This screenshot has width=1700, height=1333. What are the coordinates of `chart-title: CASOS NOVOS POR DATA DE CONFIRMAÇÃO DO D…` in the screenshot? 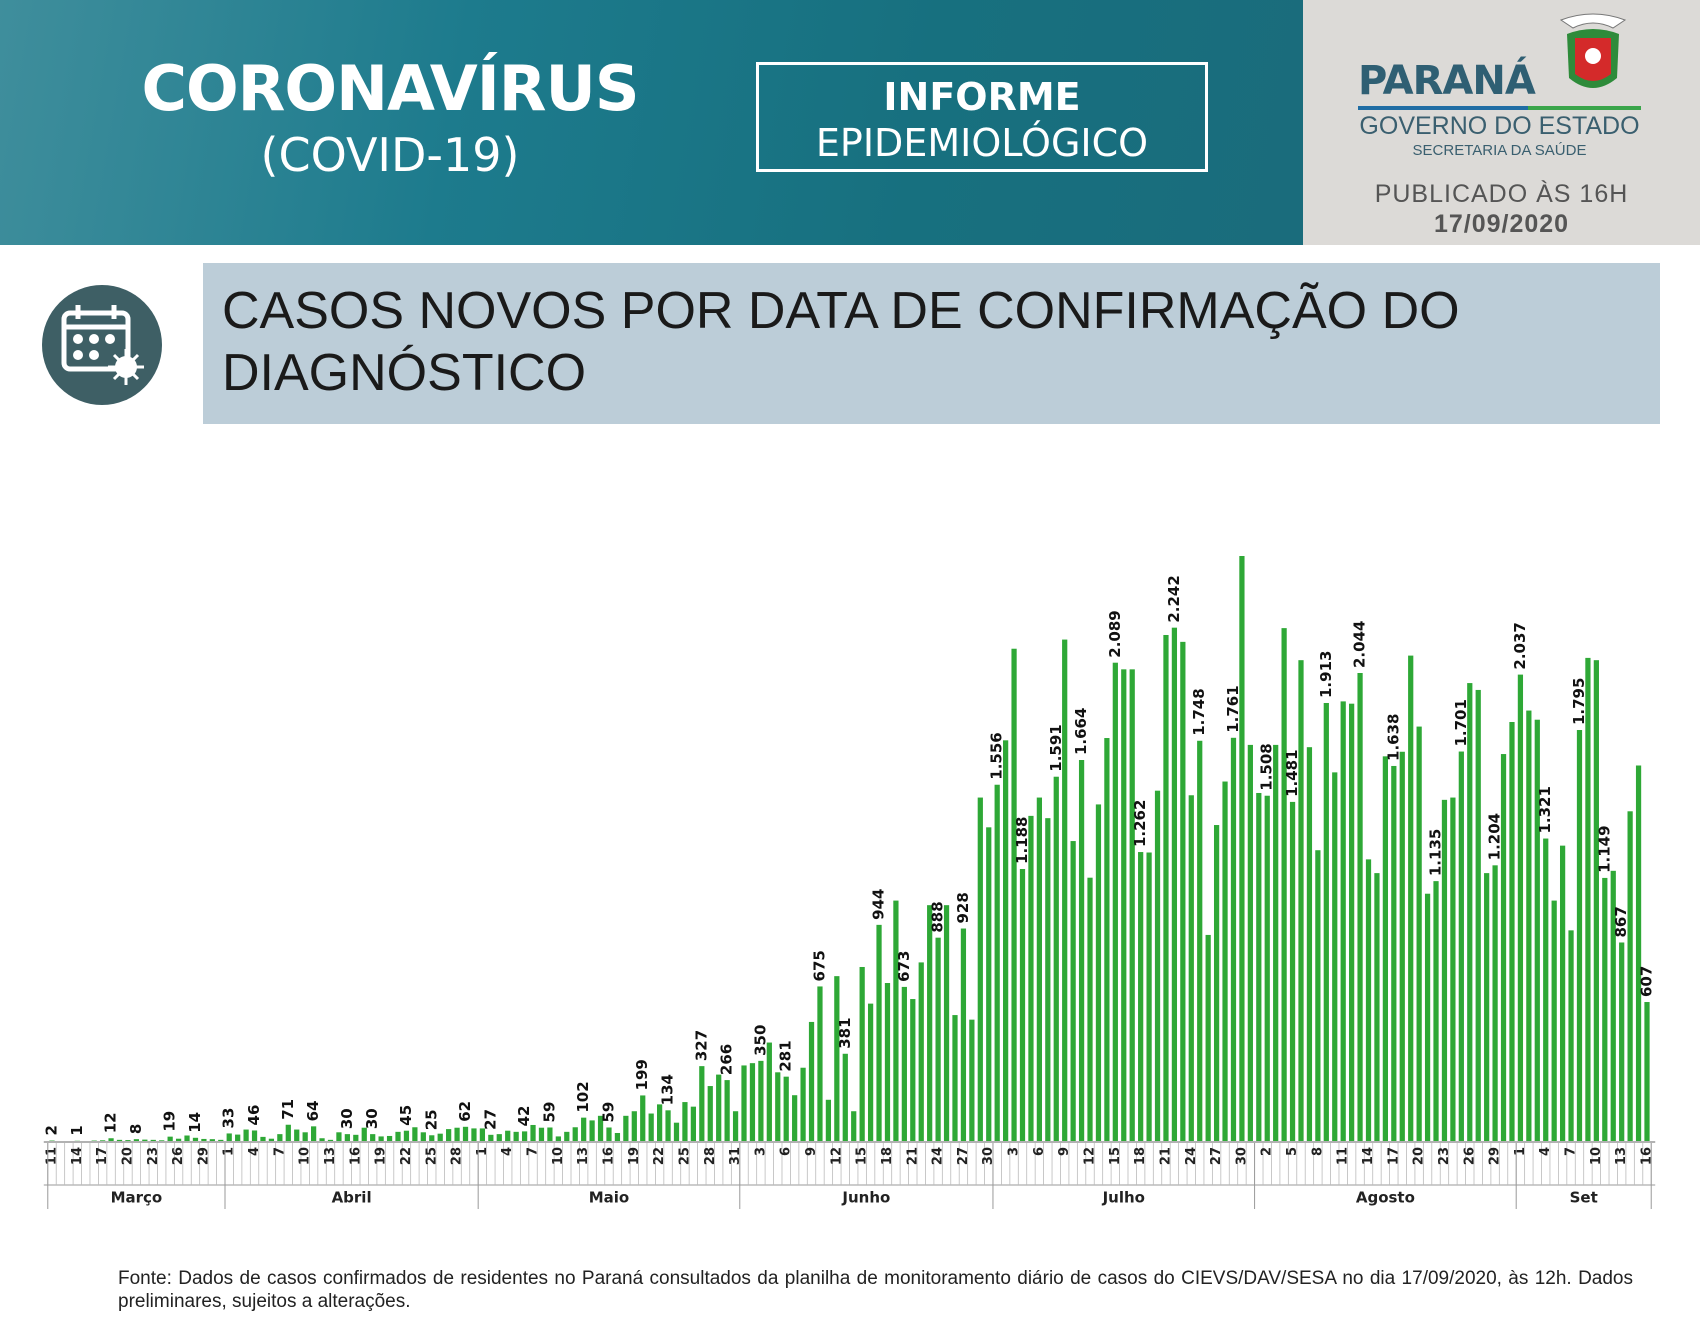 It's located at (841, 342).